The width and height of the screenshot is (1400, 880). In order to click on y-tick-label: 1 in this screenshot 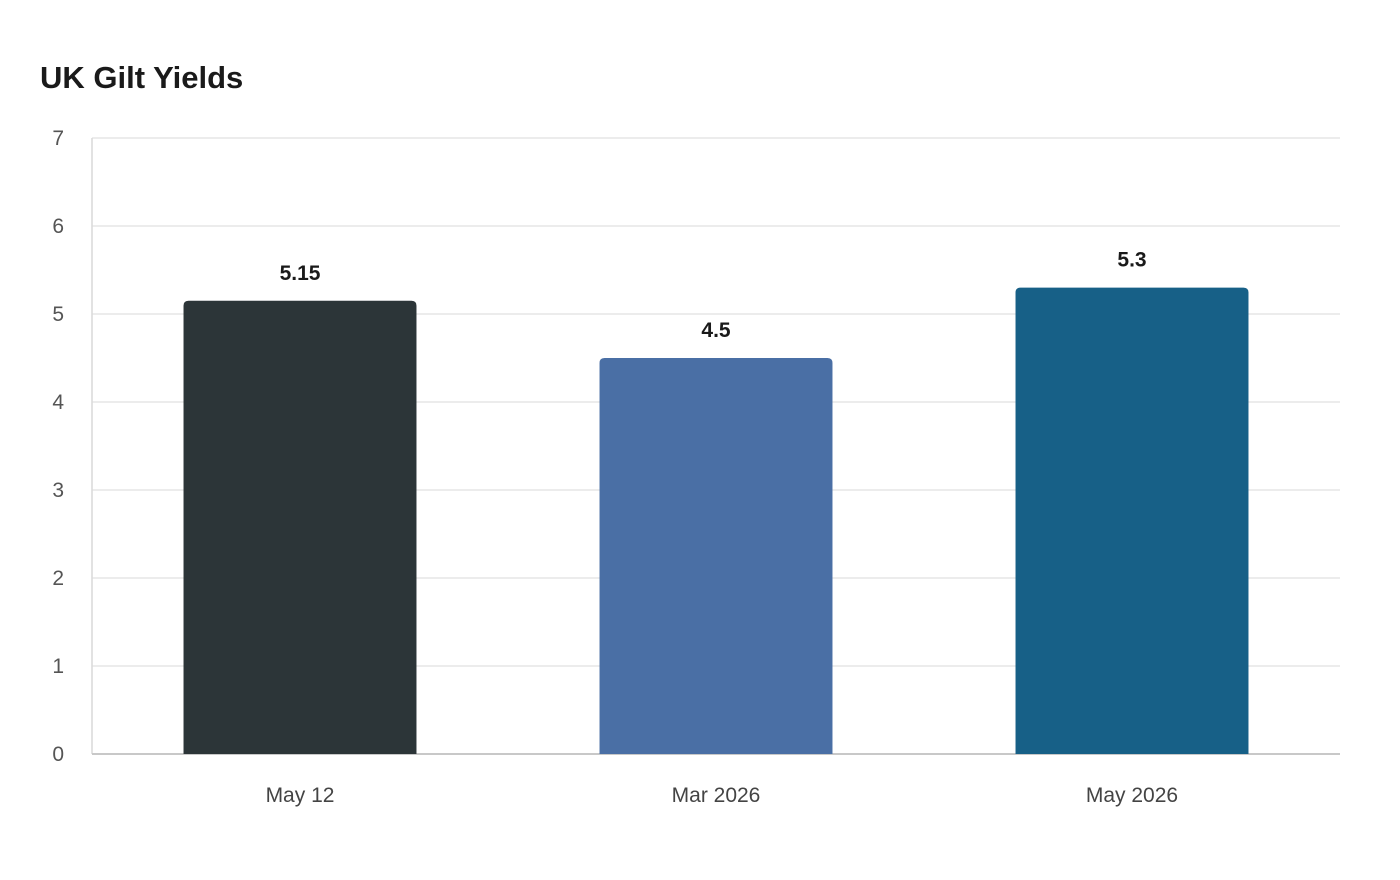, I will do `click(58, 666)`.